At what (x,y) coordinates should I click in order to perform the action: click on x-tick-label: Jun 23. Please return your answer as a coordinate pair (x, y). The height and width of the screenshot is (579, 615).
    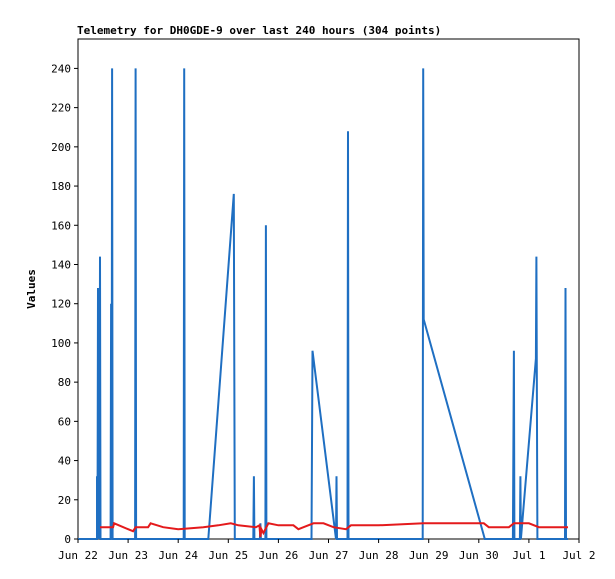
    Looking at the image, I should click on (128, 555).